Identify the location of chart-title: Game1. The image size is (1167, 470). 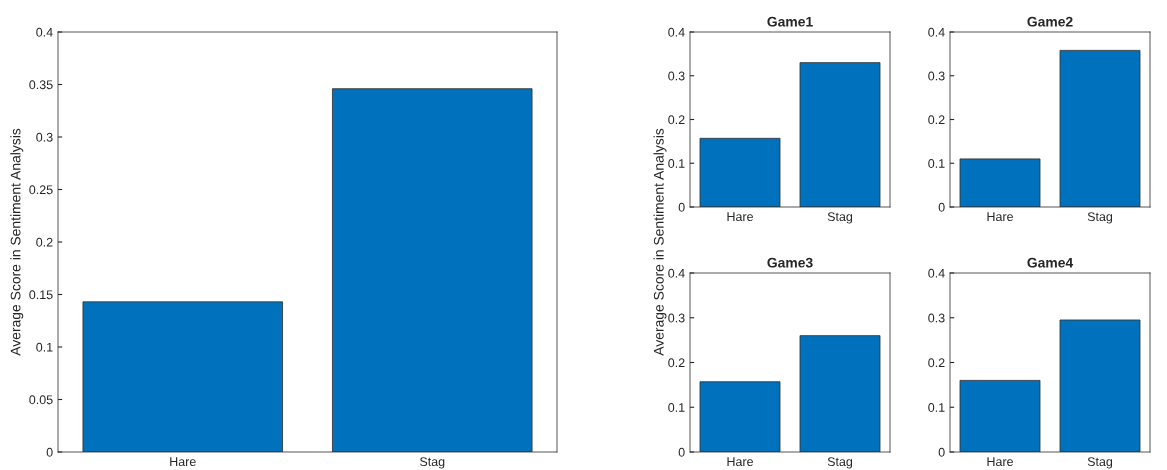
(790, 21).